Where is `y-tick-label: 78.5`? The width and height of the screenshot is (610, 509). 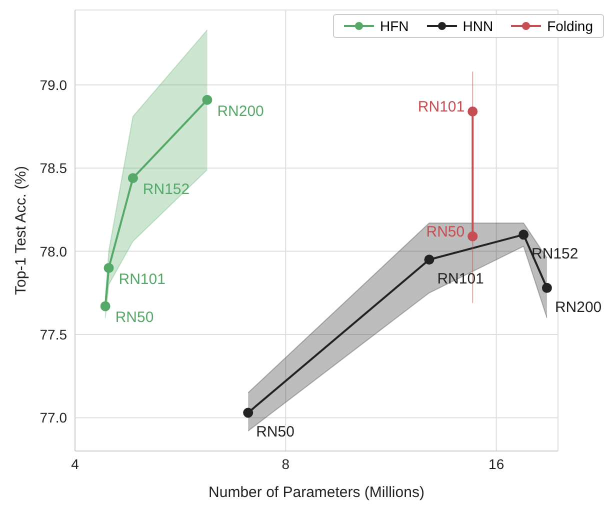 y-tick-label: 78.5 is located at coordinates (54, 168).